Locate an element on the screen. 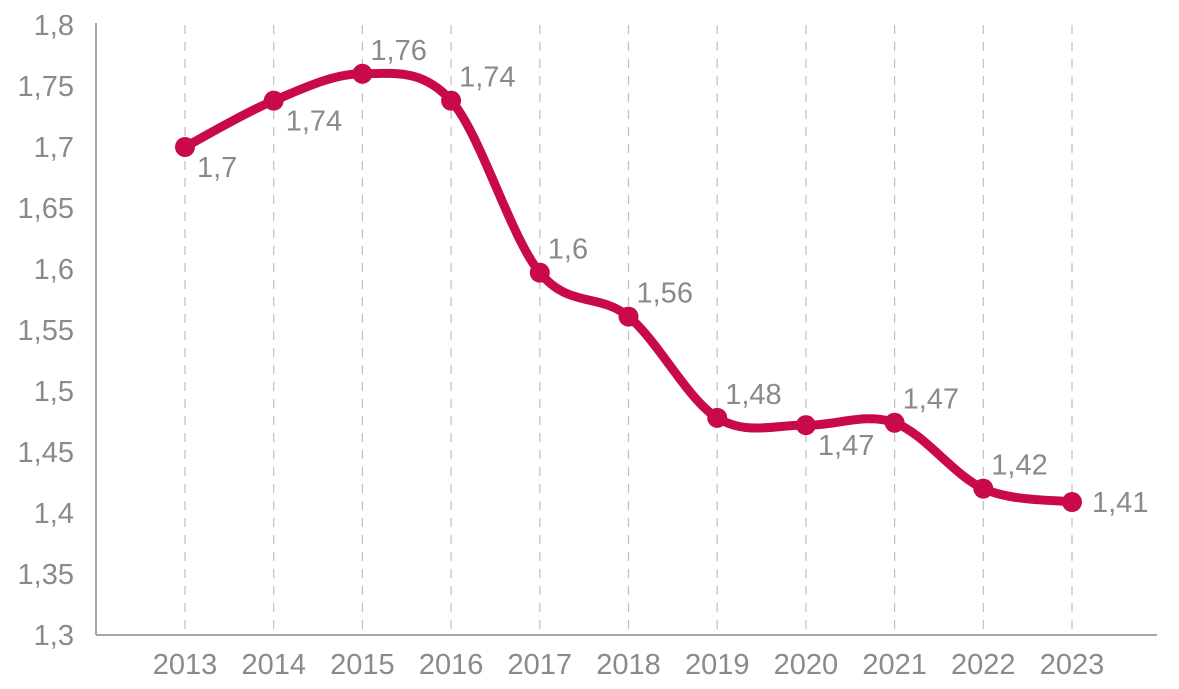 The width and height of the screenshot is (1179, 689). data-label-2014: 1,74 is located at coordinates (314, 122).